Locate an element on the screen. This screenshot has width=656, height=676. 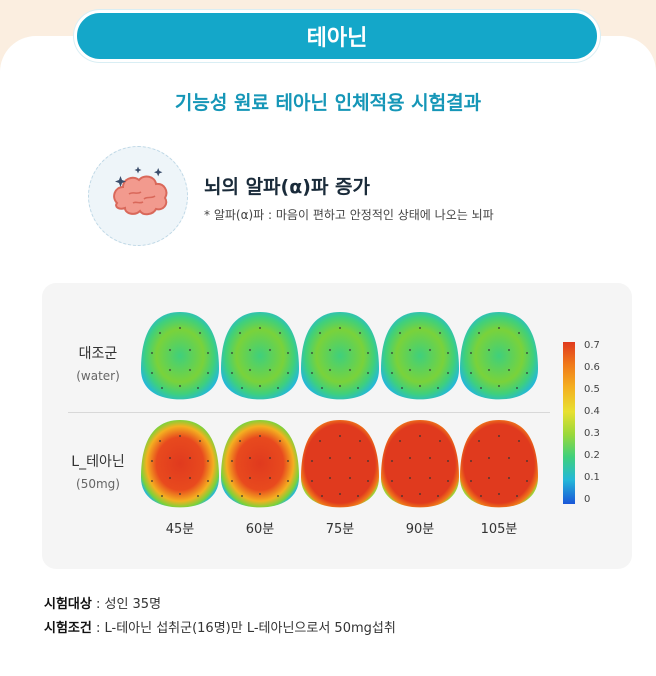
time-label: 60분 is located at coordinates (260, 529).